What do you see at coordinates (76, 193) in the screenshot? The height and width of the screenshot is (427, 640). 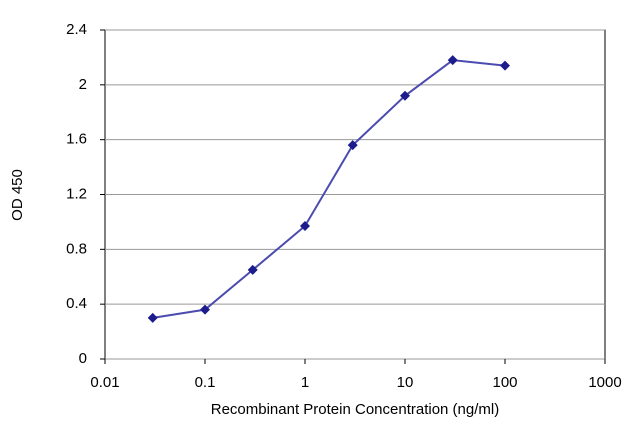 I see `y-tick-label: 1.2` at bounding box center [76, 193].